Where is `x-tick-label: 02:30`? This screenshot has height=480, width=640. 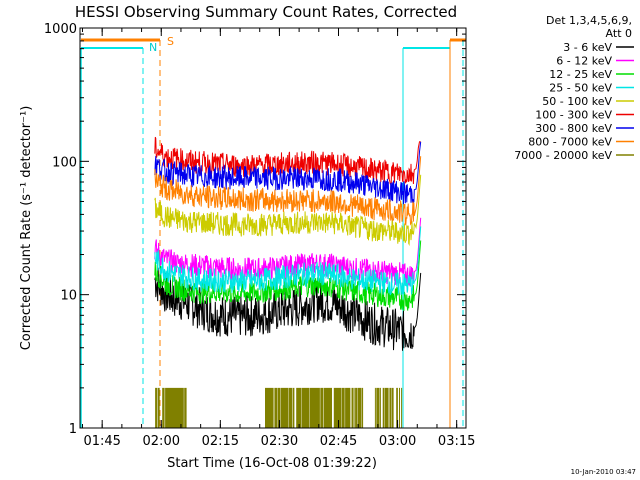
x-tick-label: 02:30 is located at coordinates (279, 441).